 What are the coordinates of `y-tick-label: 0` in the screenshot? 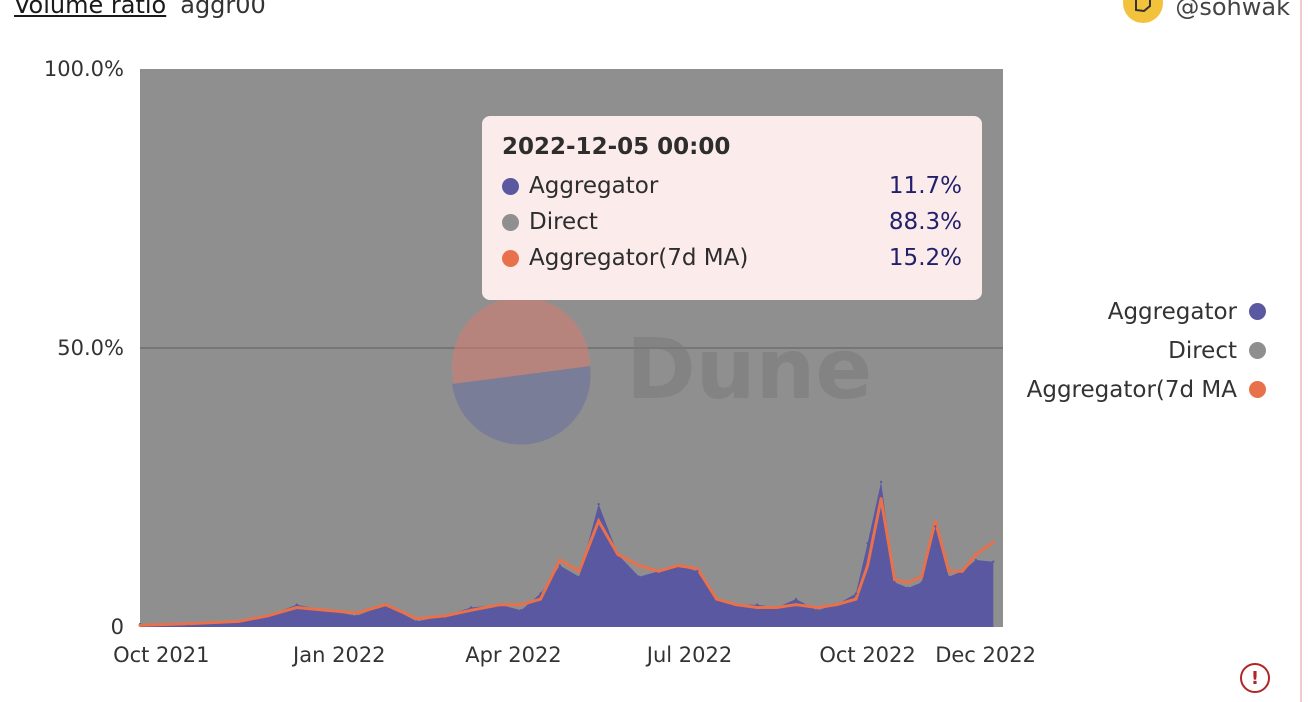 It's located at (117, 627).